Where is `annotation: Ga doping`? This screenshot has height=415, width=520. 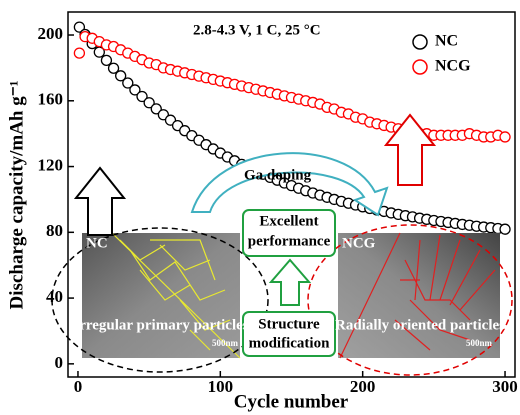 annotation: Ga doping is located at coordinates (278, 175).